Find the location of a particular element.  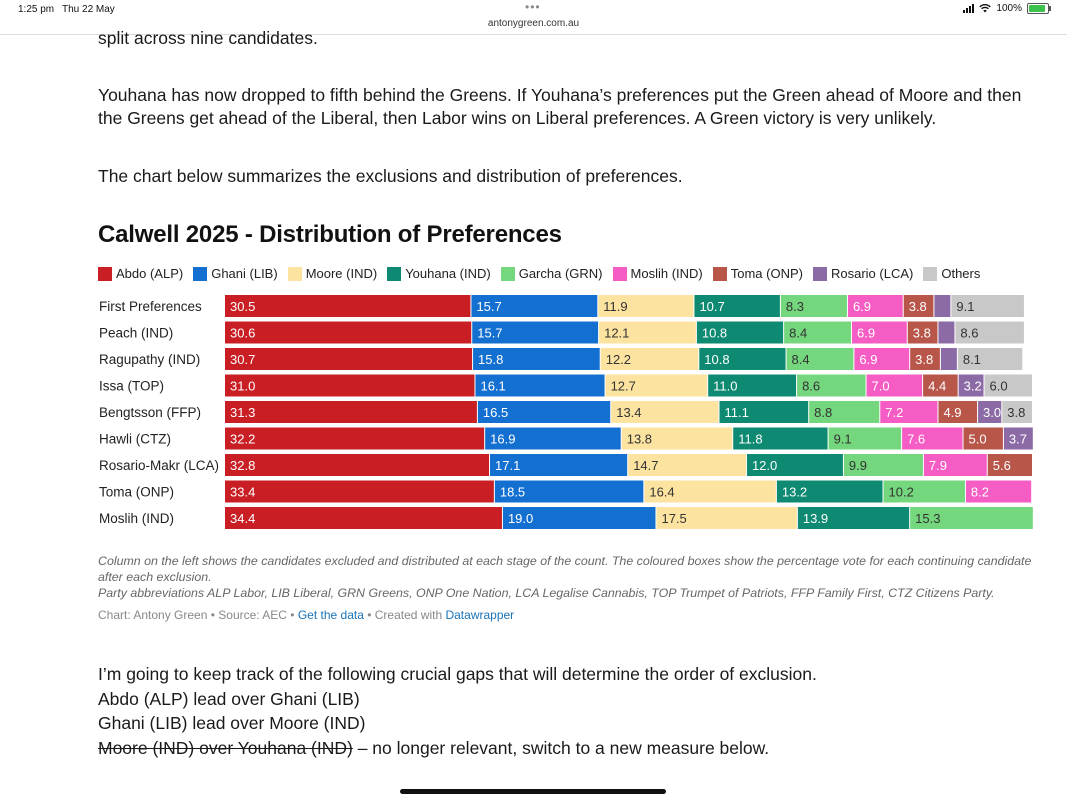

legend-label: Moore (IND) is located at coordinates (341, 273).